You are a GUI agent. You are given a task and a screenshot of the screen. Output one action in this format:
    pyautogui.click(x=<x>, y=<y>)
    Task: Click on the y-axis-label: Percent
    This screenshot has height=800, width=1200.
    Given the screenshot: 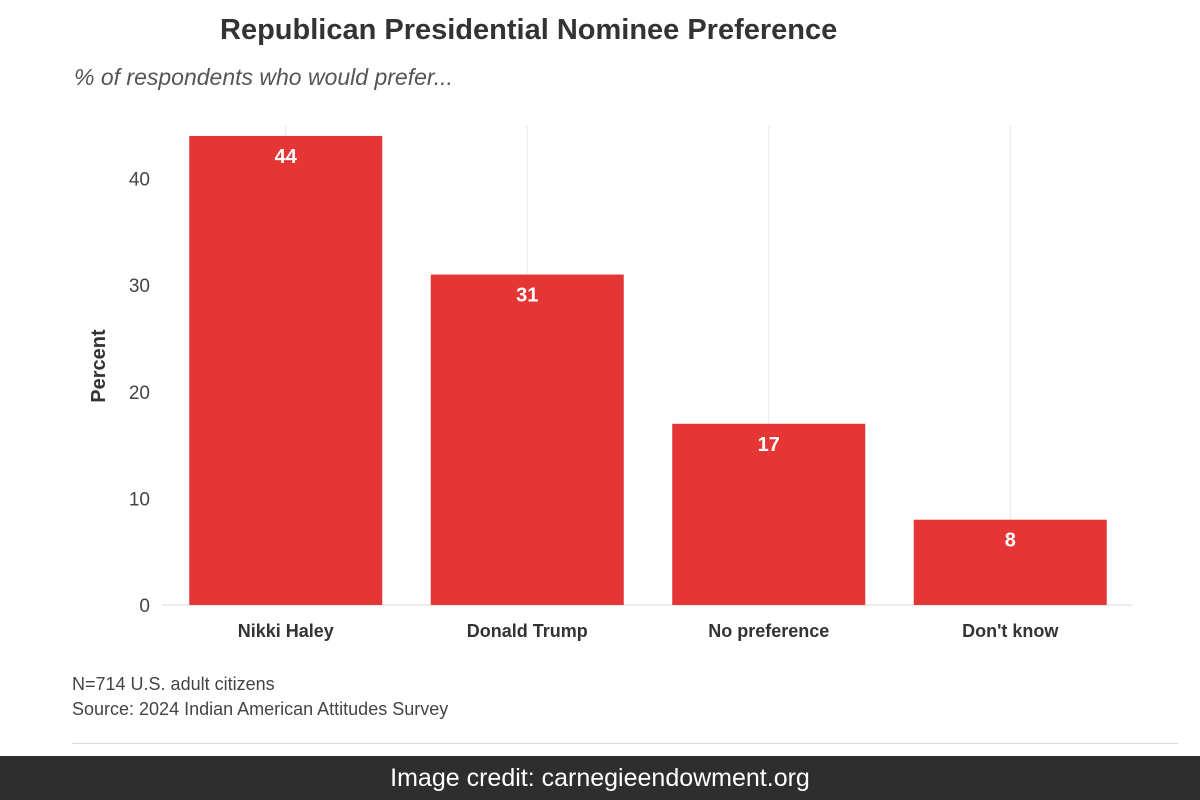 What is the action you would take?
    pyautogui.click(x=99, y=366)
    